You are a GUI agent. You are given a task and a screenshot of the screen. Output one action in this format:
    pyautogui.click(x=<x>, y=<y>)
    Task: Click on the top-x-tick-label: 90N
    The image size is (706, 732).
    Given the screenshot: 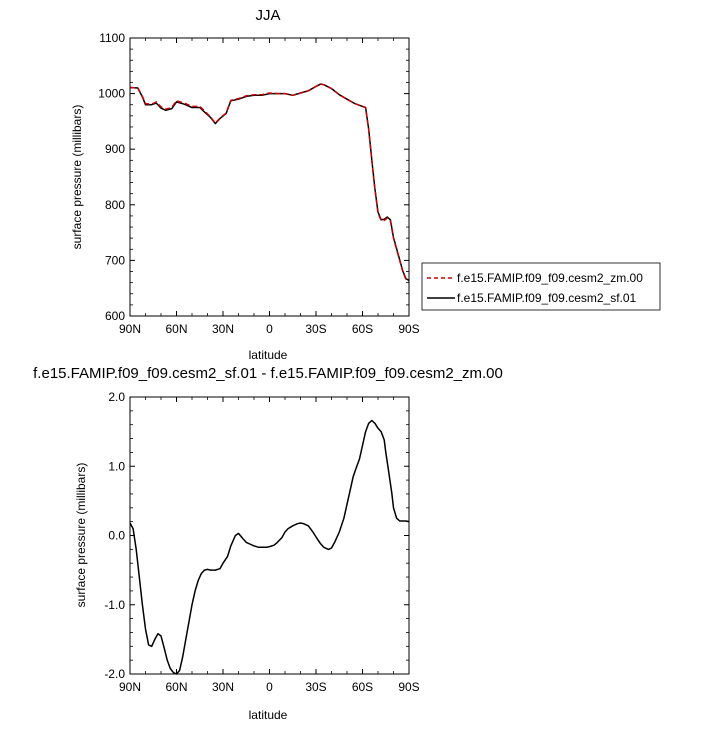 What is the action you would take?
    pyautogui.click(x=130, y=329)
    